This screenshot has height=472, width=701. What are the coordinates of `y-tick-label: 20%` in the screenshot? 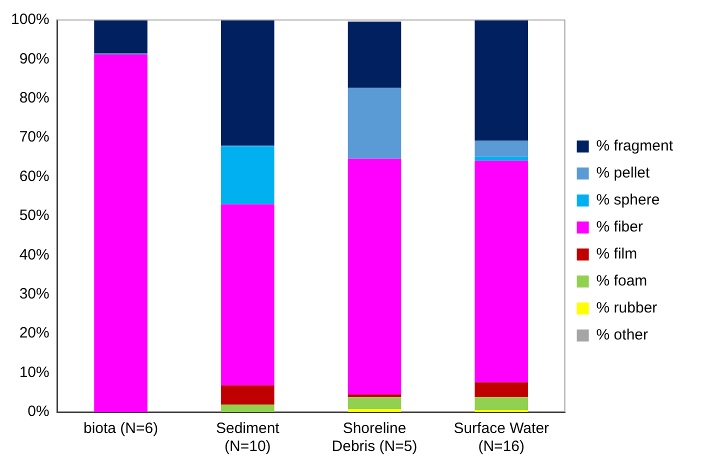 It's located at (34, 333).